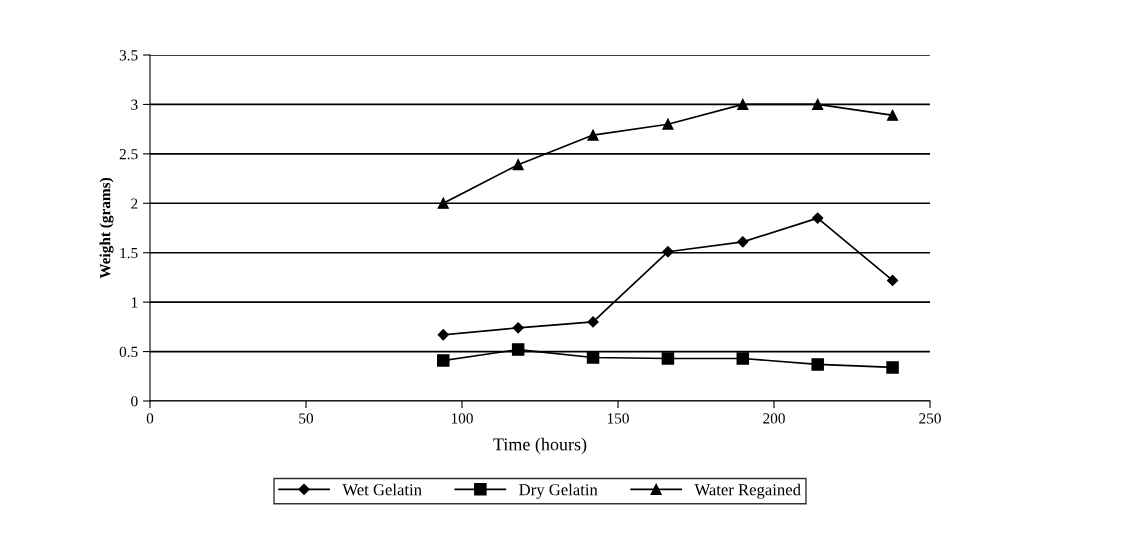 This screenshot has width=1128, height=538. I want to click on x-axis-title: Time (hours), so click(540, 446).